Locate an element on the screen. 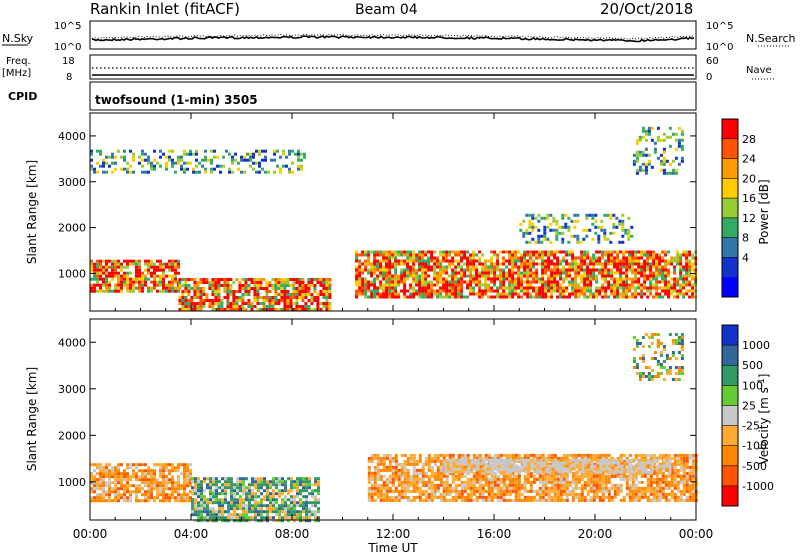 The image size is (800, 558). colorbar-tick-label: 24 is located at coordinates (749, 159).